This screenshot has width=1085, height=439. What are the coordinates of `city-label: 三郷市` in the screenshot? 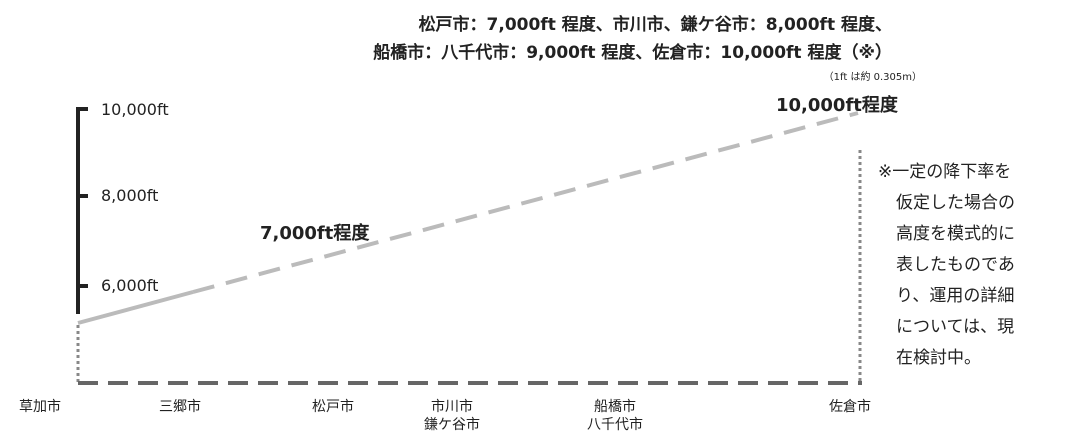 It's located at (180, 407).